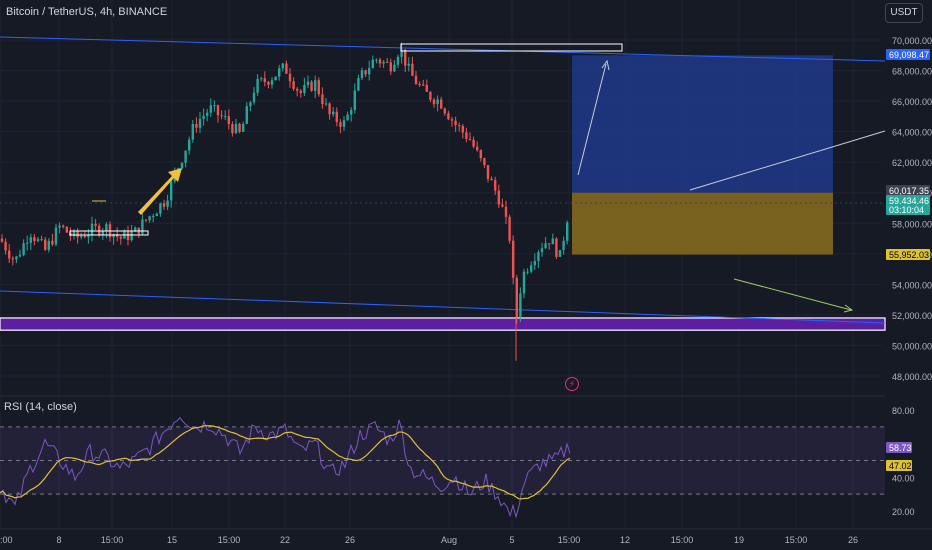  What do you see at coordinates (912, 72) in the screenshot?
I see `price-tick-label: 68,000.00` at bounding box center [912, 72].